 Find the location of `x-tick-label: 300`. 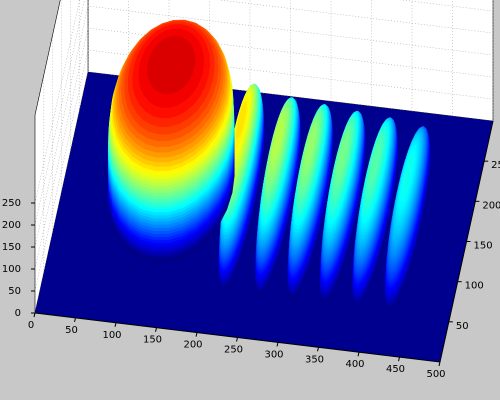

x-tick-label: 300 is located at coordinates (273, 354).